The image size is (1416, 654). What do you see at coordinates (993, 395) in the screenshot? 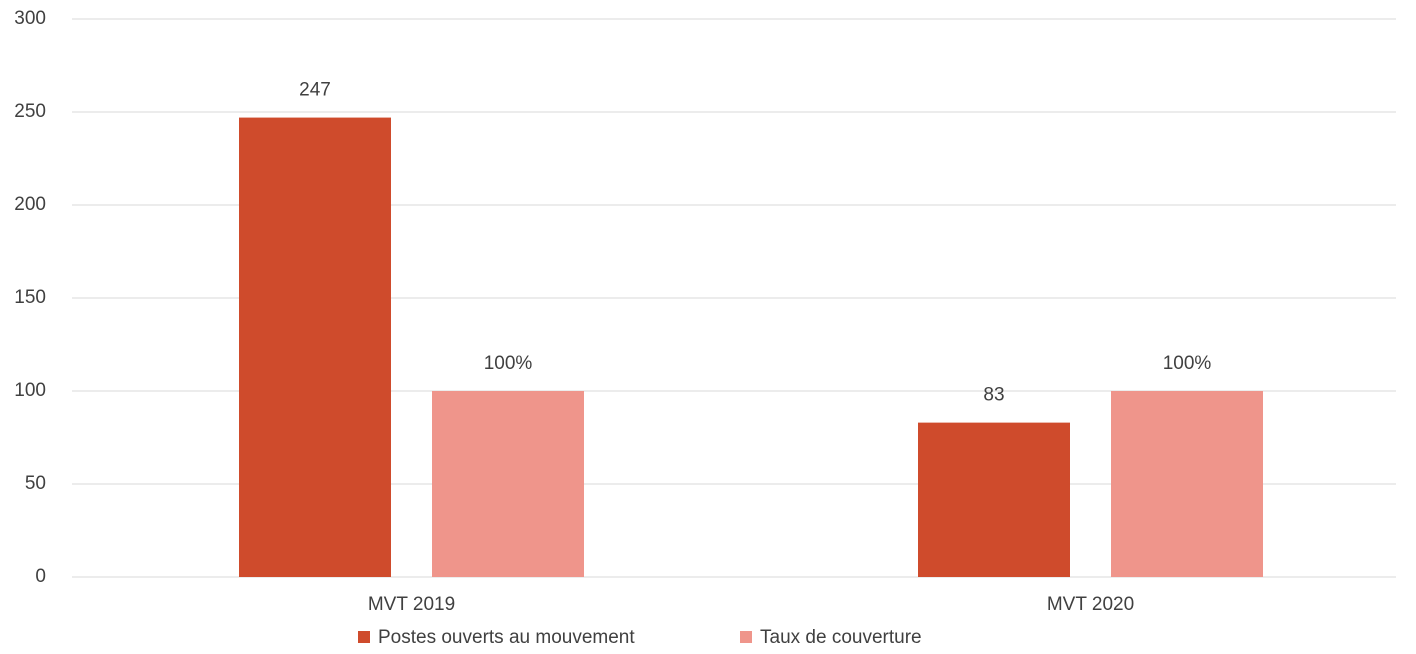
I see `data-label: 83` at bounding box center [993, 395].